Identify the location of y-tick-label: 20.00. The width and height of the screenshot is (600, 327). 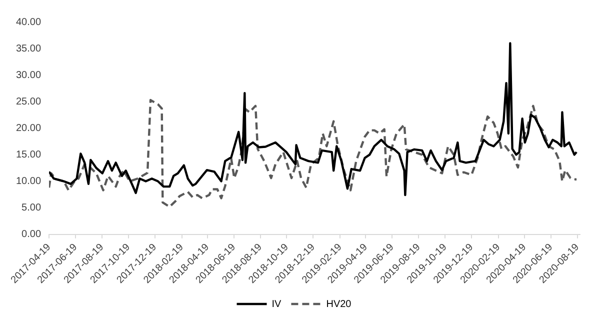
(29, 128).